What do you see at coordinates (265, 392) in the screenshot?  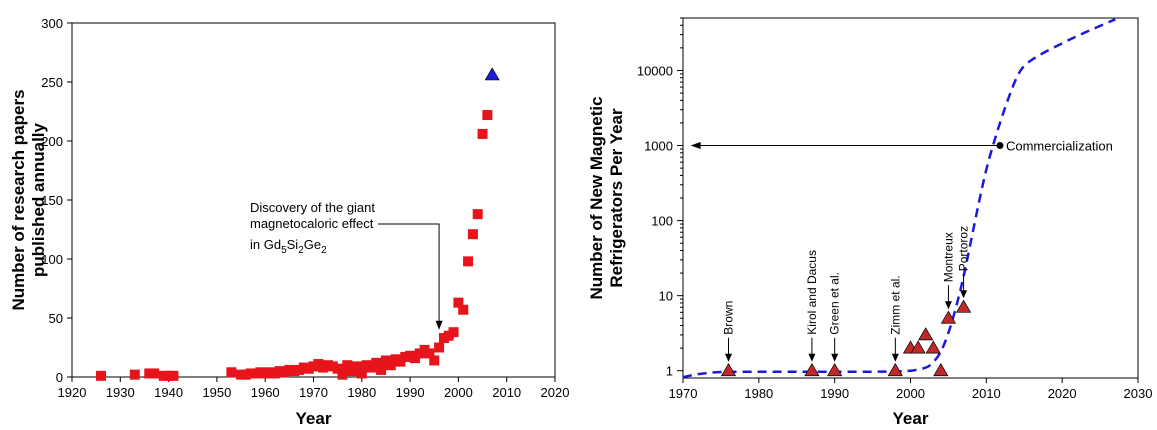 I see `x-tick-label: 1960` at bounding box center [265, 392].